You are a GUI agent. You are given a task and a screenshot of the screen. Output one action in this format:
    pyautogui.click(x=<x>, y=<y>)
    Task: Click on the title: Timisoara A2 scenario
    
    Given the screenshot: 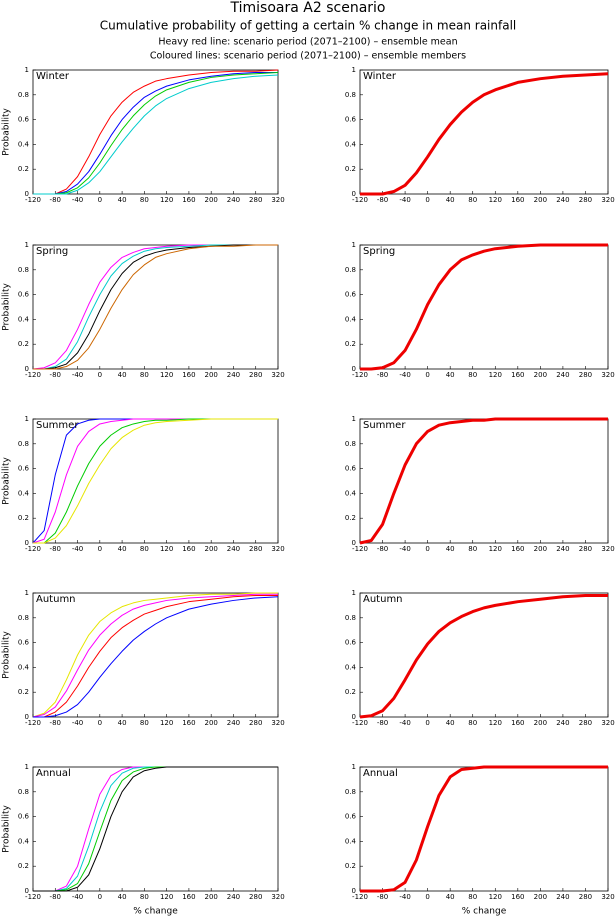 What is the action you would take?
    pyautogui.click(x=308, y=8)
    